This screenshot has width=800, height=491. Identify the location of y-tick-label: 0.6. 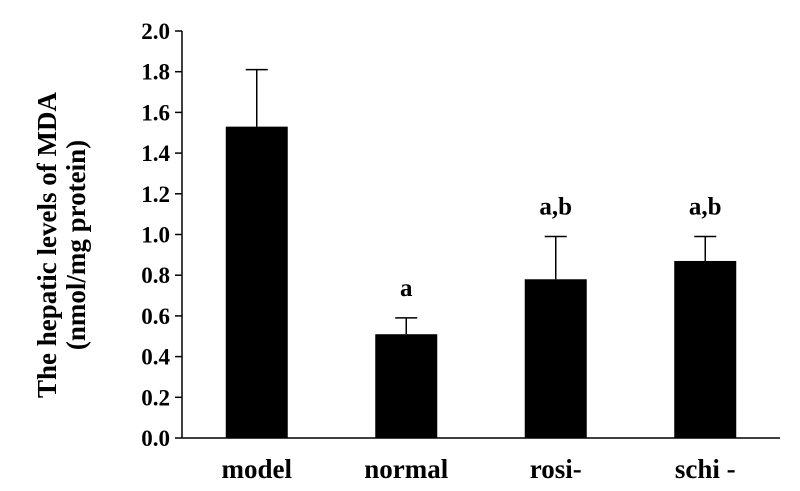
(155, 316).